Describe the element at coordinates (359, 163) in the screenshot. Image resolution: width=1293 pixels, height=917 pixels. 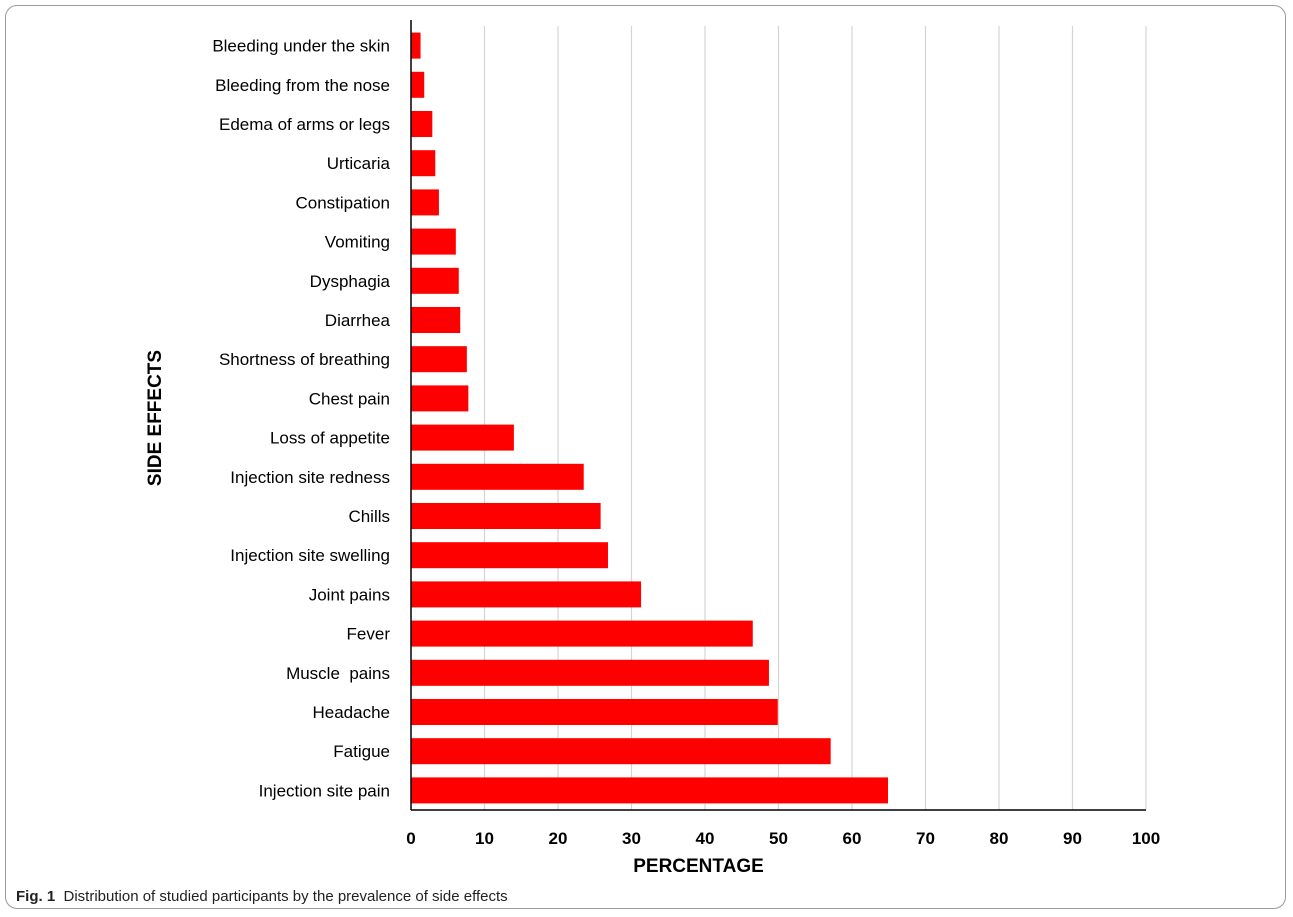
I see `category-label: Urticaria` at that location.